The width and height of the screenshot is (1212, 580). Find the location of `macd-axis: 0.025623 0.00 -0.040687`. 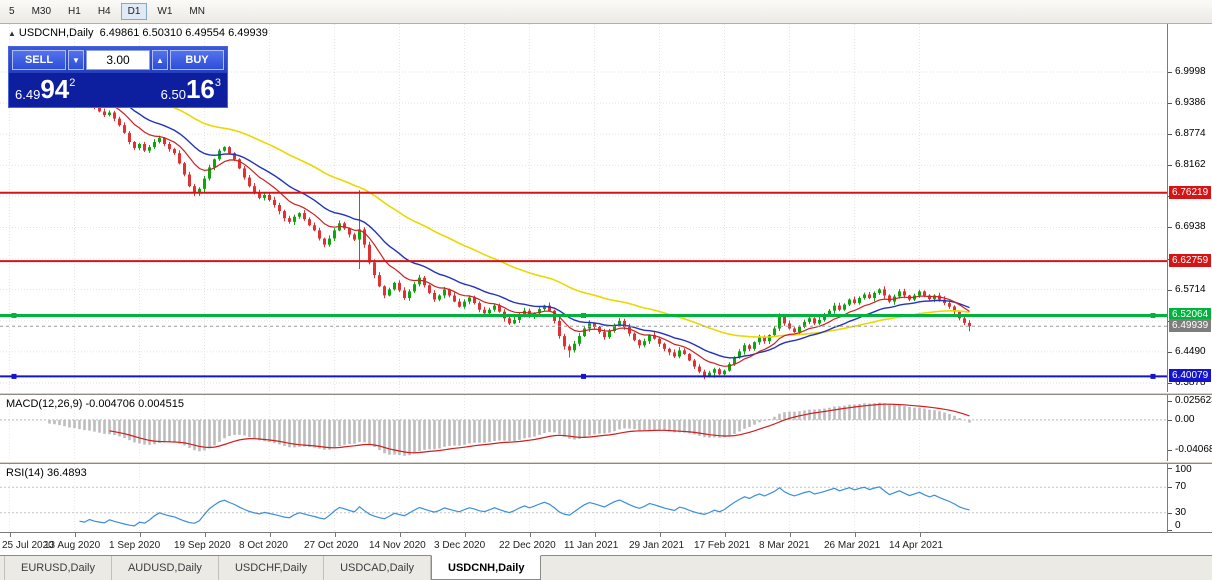

macd-axis: 0.025623 0.00 -0.040687 is located at coordinates (1189, 428).